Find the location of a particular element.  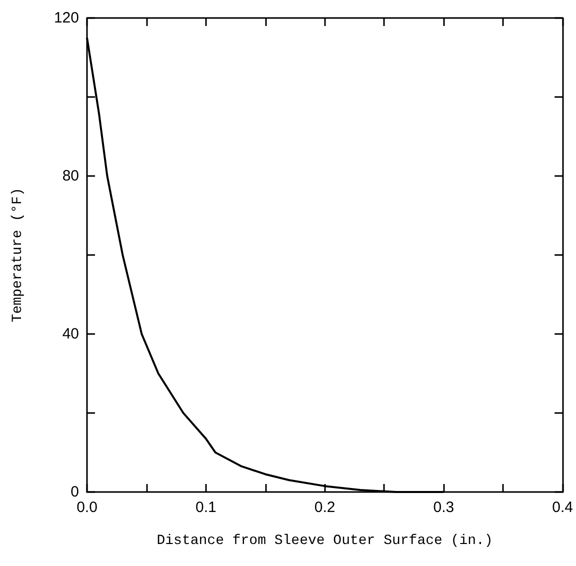

x-tick-label: 0.1 is located at coordinates (205, 507).